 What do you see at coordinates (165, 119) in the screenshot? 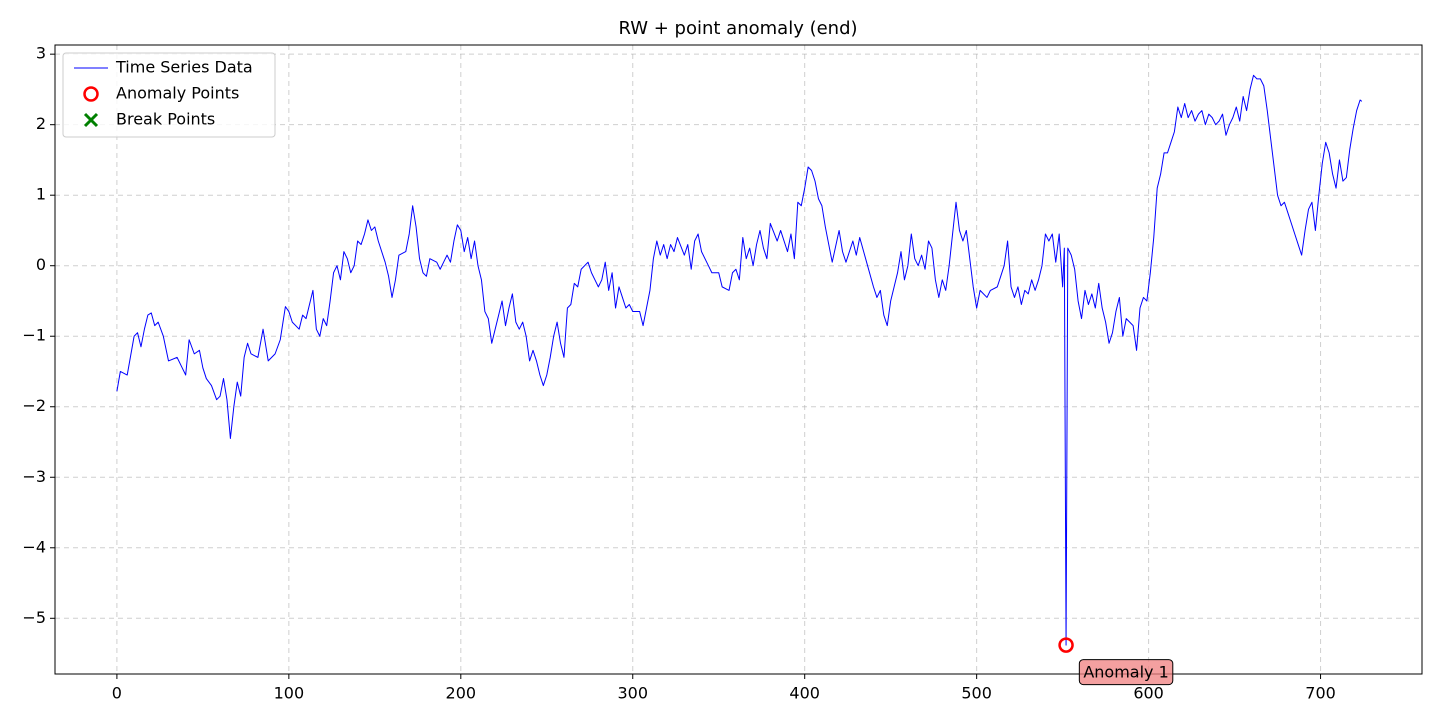
I see `legend-label: Break Points` at bounding box center [165, 119].